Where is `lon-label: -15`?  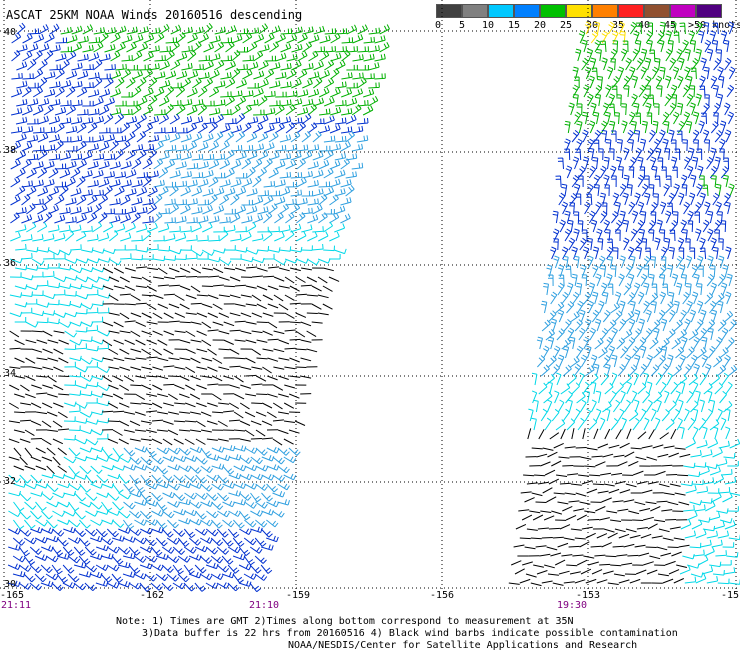
lon-label: -15 is located at coordinates (730, 595).